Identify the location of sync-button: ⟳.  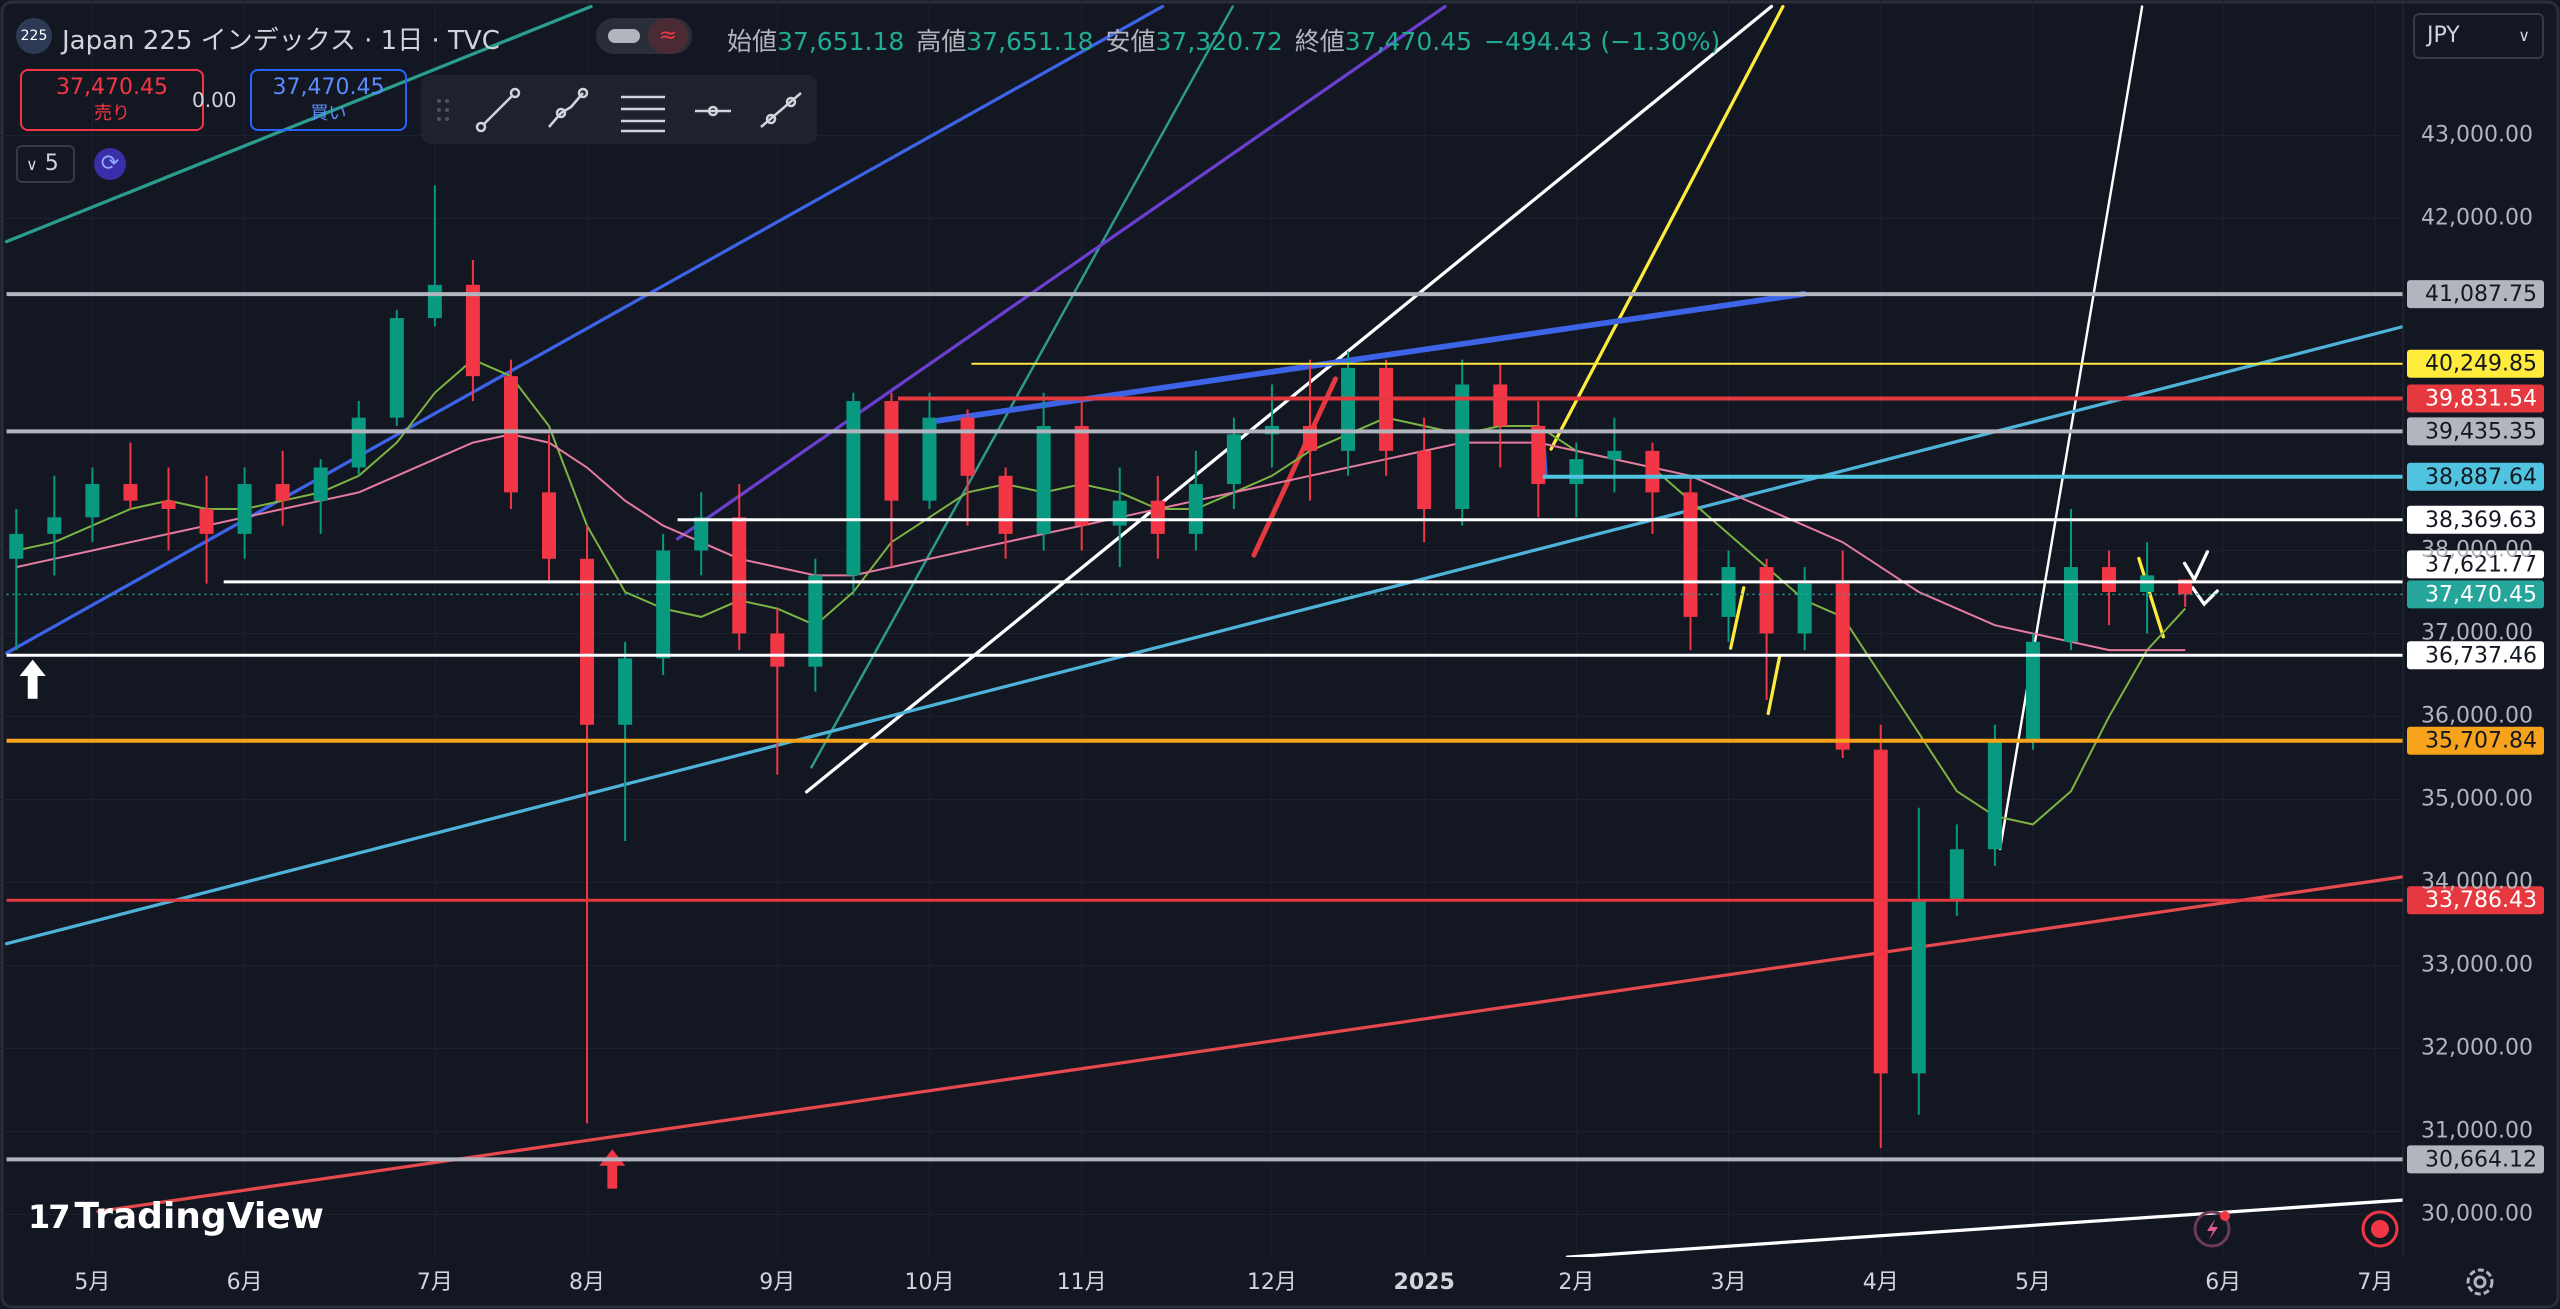
(110, 164).